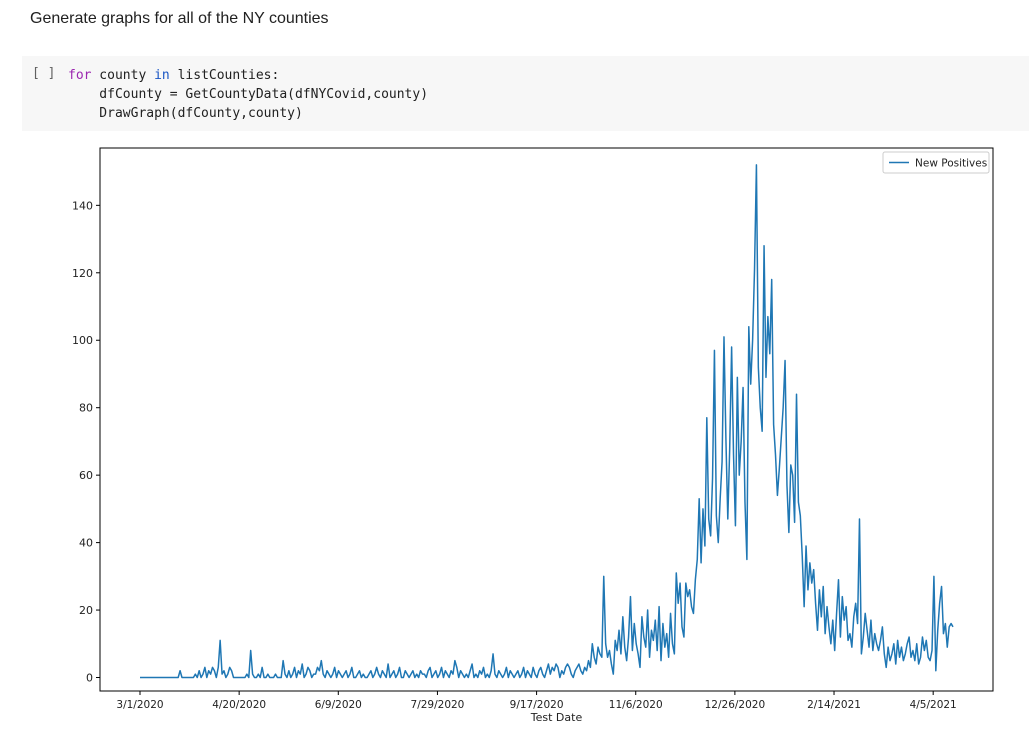 This screenshot has width=1029, height=733. Describe the element at coordinates (86, 408) in the screenshot. I see `y-tick-label: 80` at that location.